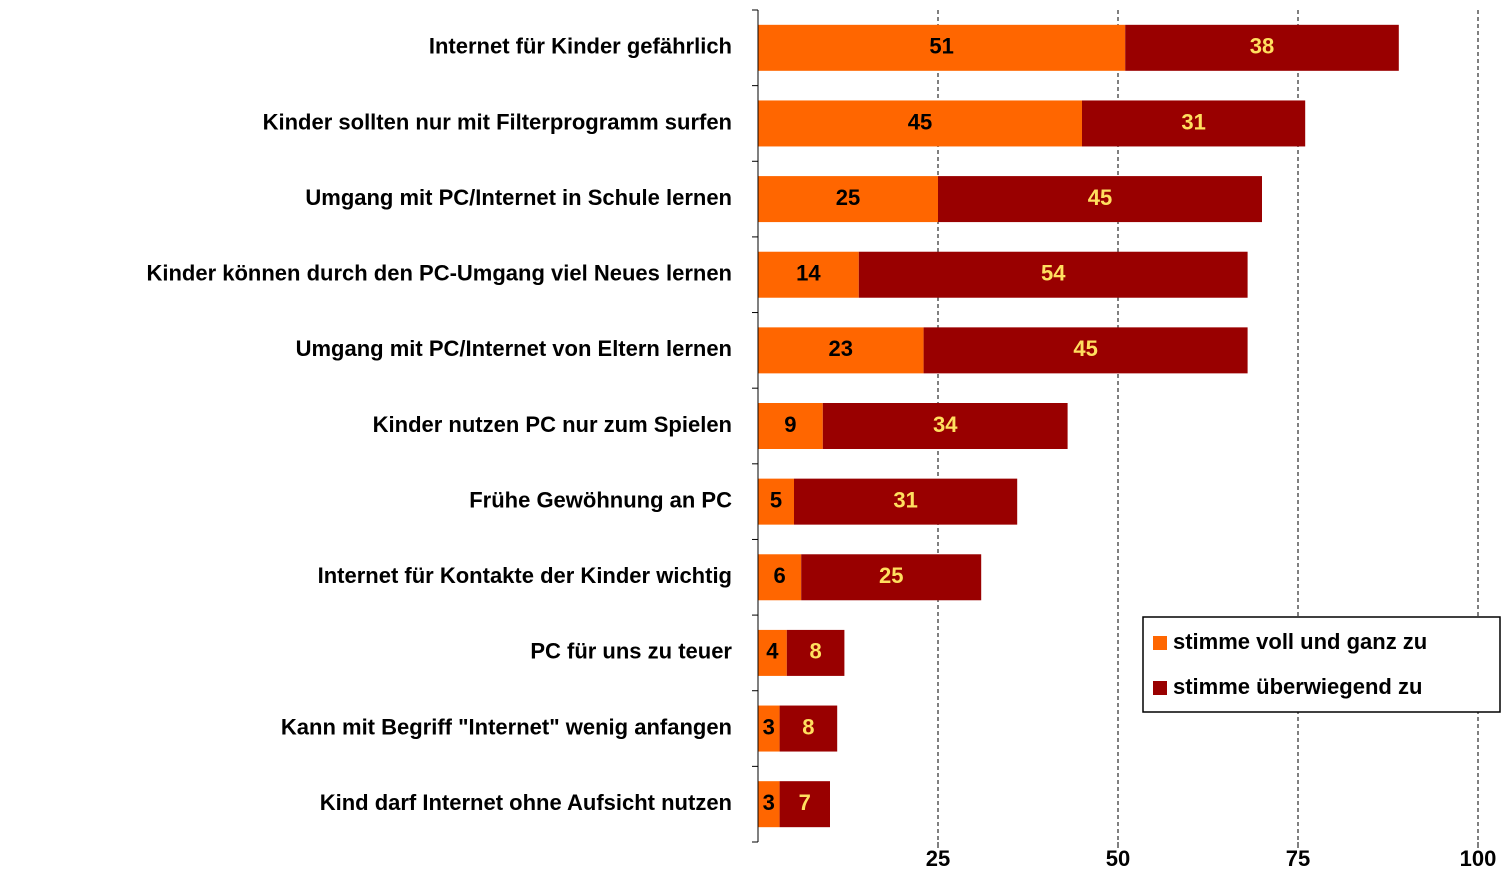 The image size is (1508, 885). What do you see at coordinates (1300, 641) in the screenshot?
I see `legend-label: stimme voll und ganz zu` at bounding box center [1300, 641].